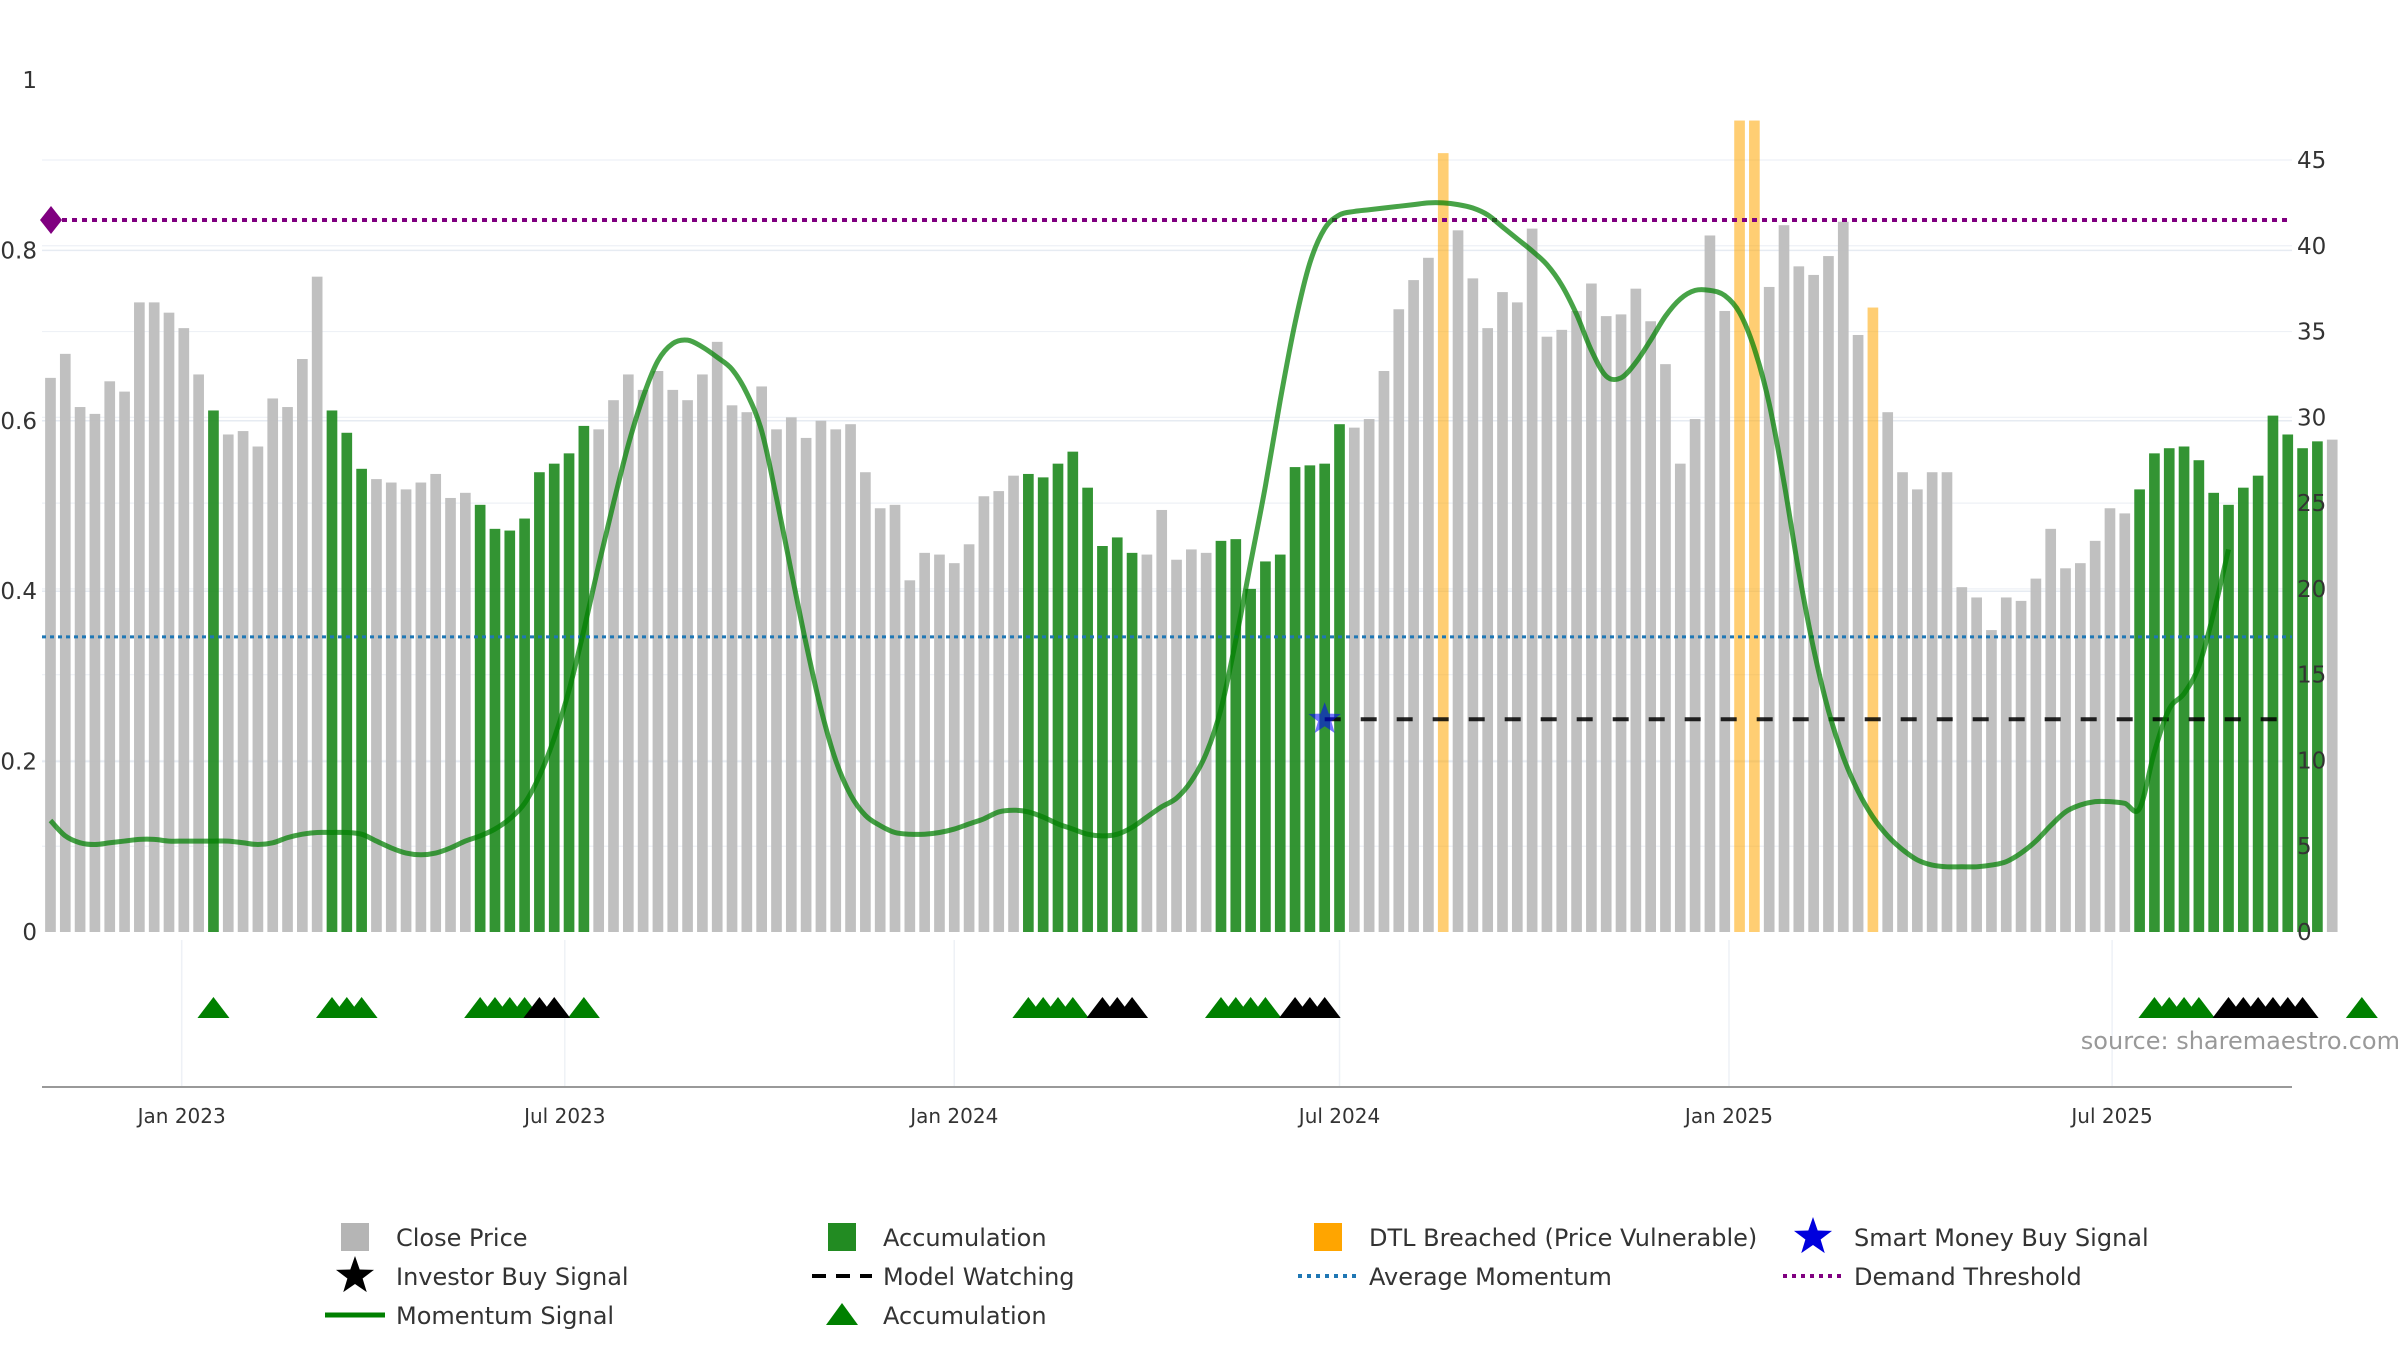 The image size is (2400, 1350). What do you see at coordinates (512, 1277) in the screenshot?
I see `legend-label: Investor Buy Signal` at bounding box center [512, 1277].